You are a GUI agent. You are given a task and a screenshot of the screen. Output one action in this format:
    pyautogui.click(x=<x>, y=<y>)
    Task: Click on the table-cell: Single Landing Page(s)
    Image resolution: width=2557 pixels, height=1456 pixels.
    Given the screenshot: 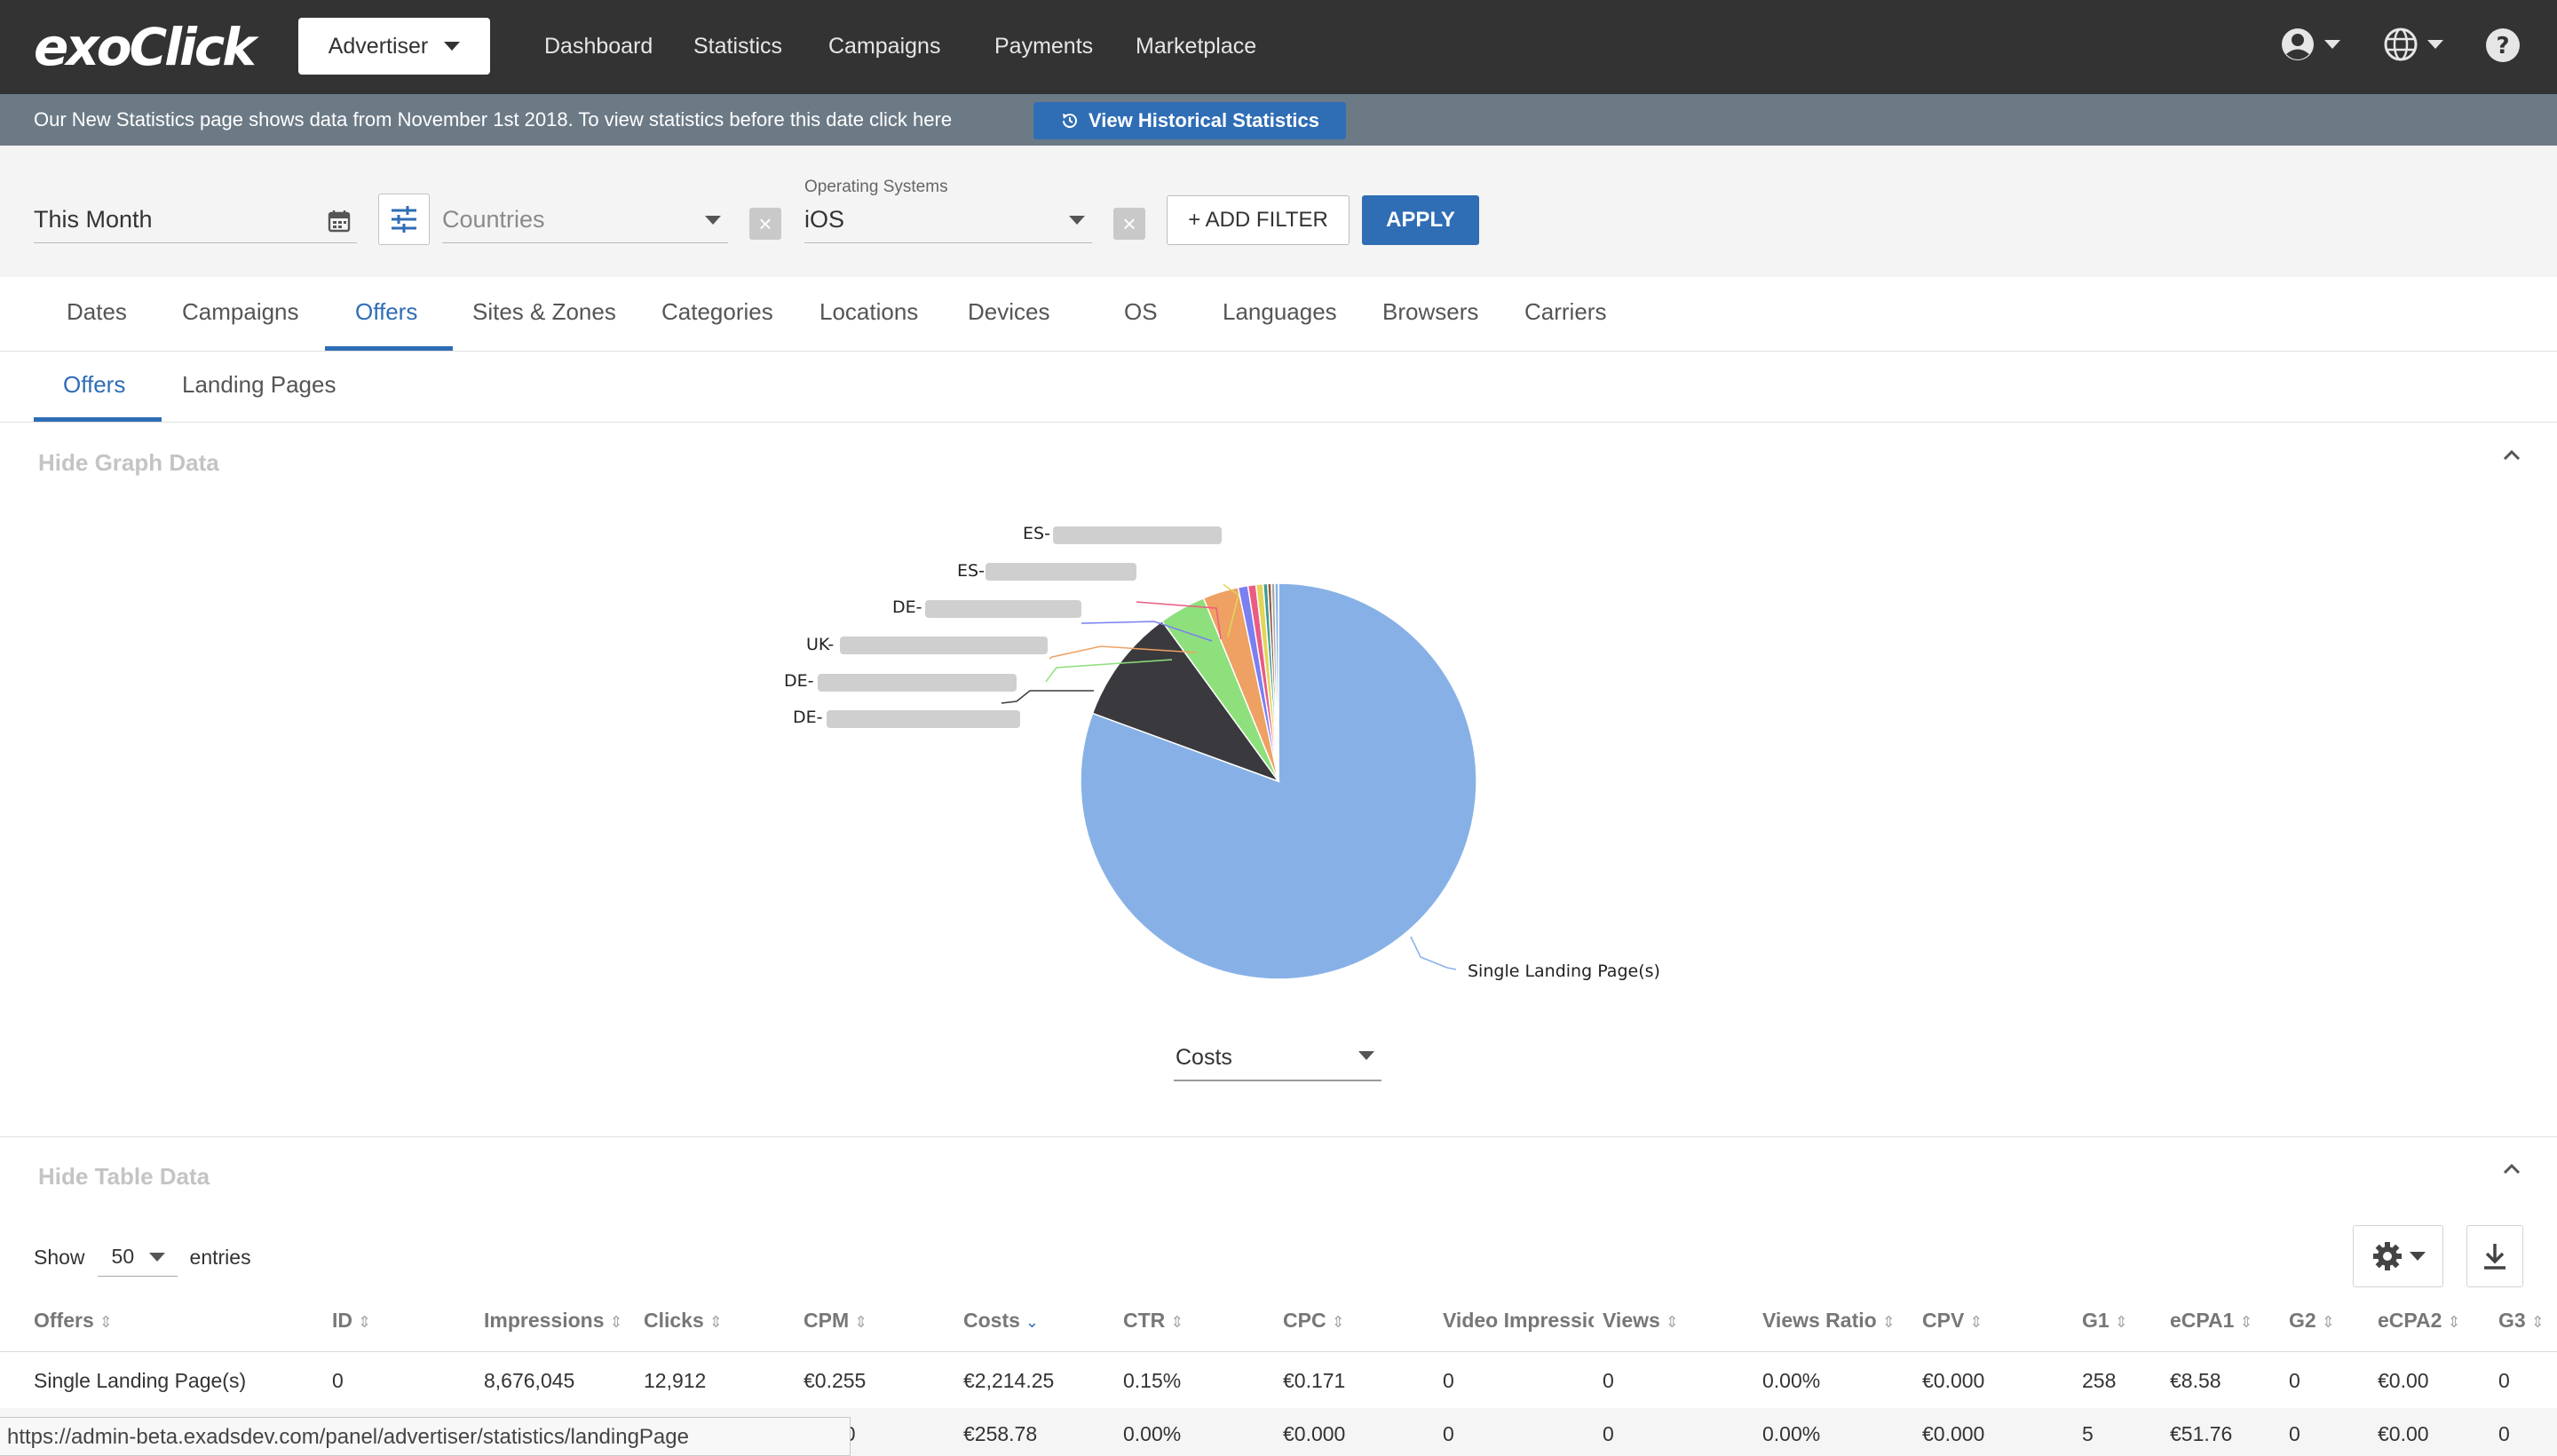 What is the action you would take?
    pyautogui.click(x=140, y=1380)
    